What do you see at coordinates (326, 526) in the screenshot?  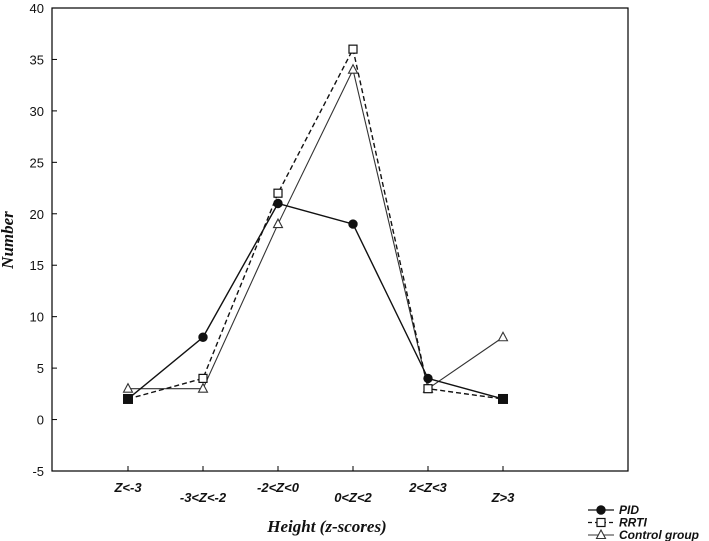 I see `x-axis-title: Height (z-scores)` at bounding box center [326, 526].